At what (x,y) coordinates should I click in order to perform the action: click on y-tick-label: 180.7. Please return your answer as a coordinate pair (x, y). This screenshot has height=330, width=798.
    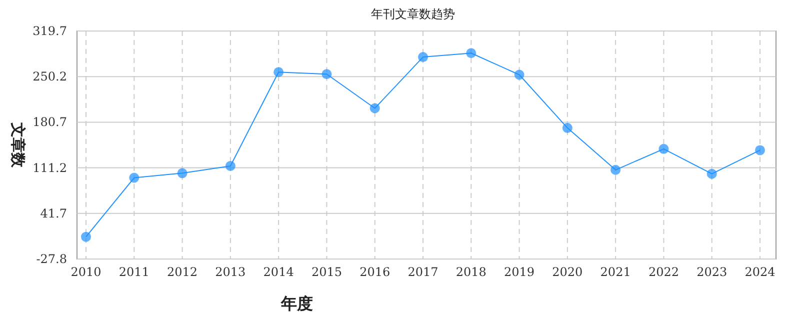
    Looking at the image, I should click on (49, 122).